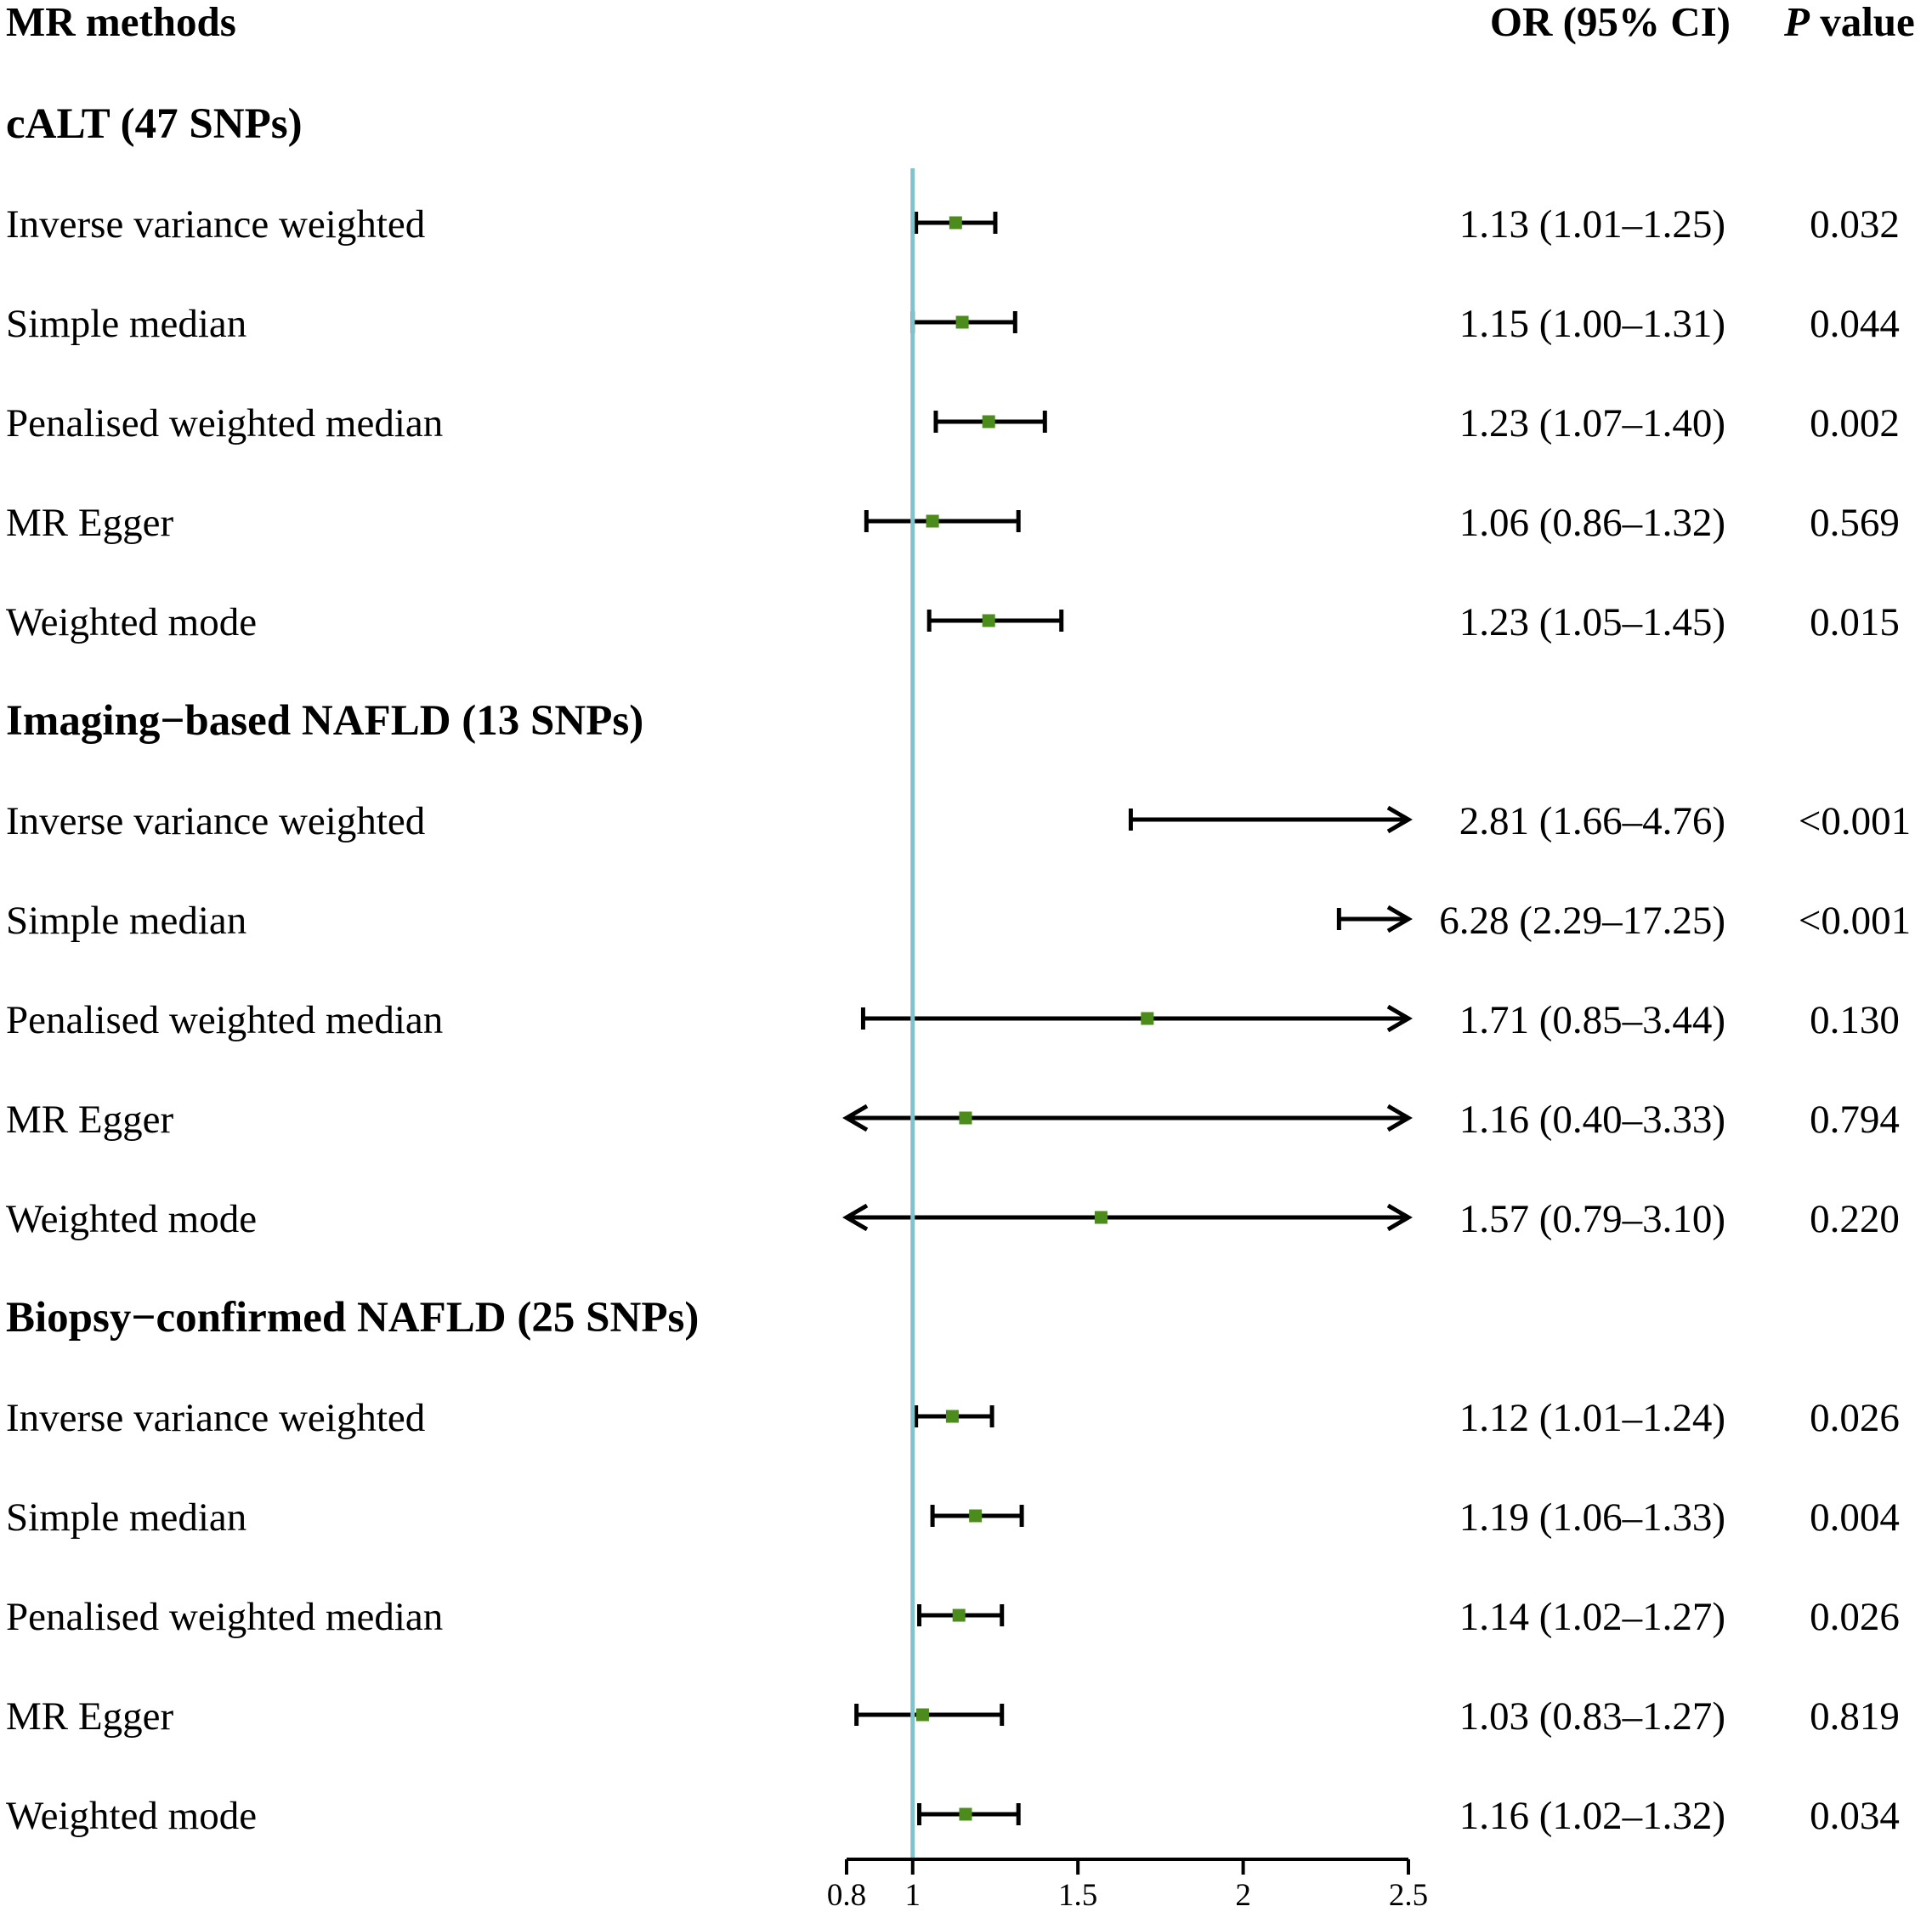  What do you see at coordinates (324, 721) in the screenshot?
I see `group-title: Imaging−based NAFLD (13 SNPs)` at bounding box center [324, 721].